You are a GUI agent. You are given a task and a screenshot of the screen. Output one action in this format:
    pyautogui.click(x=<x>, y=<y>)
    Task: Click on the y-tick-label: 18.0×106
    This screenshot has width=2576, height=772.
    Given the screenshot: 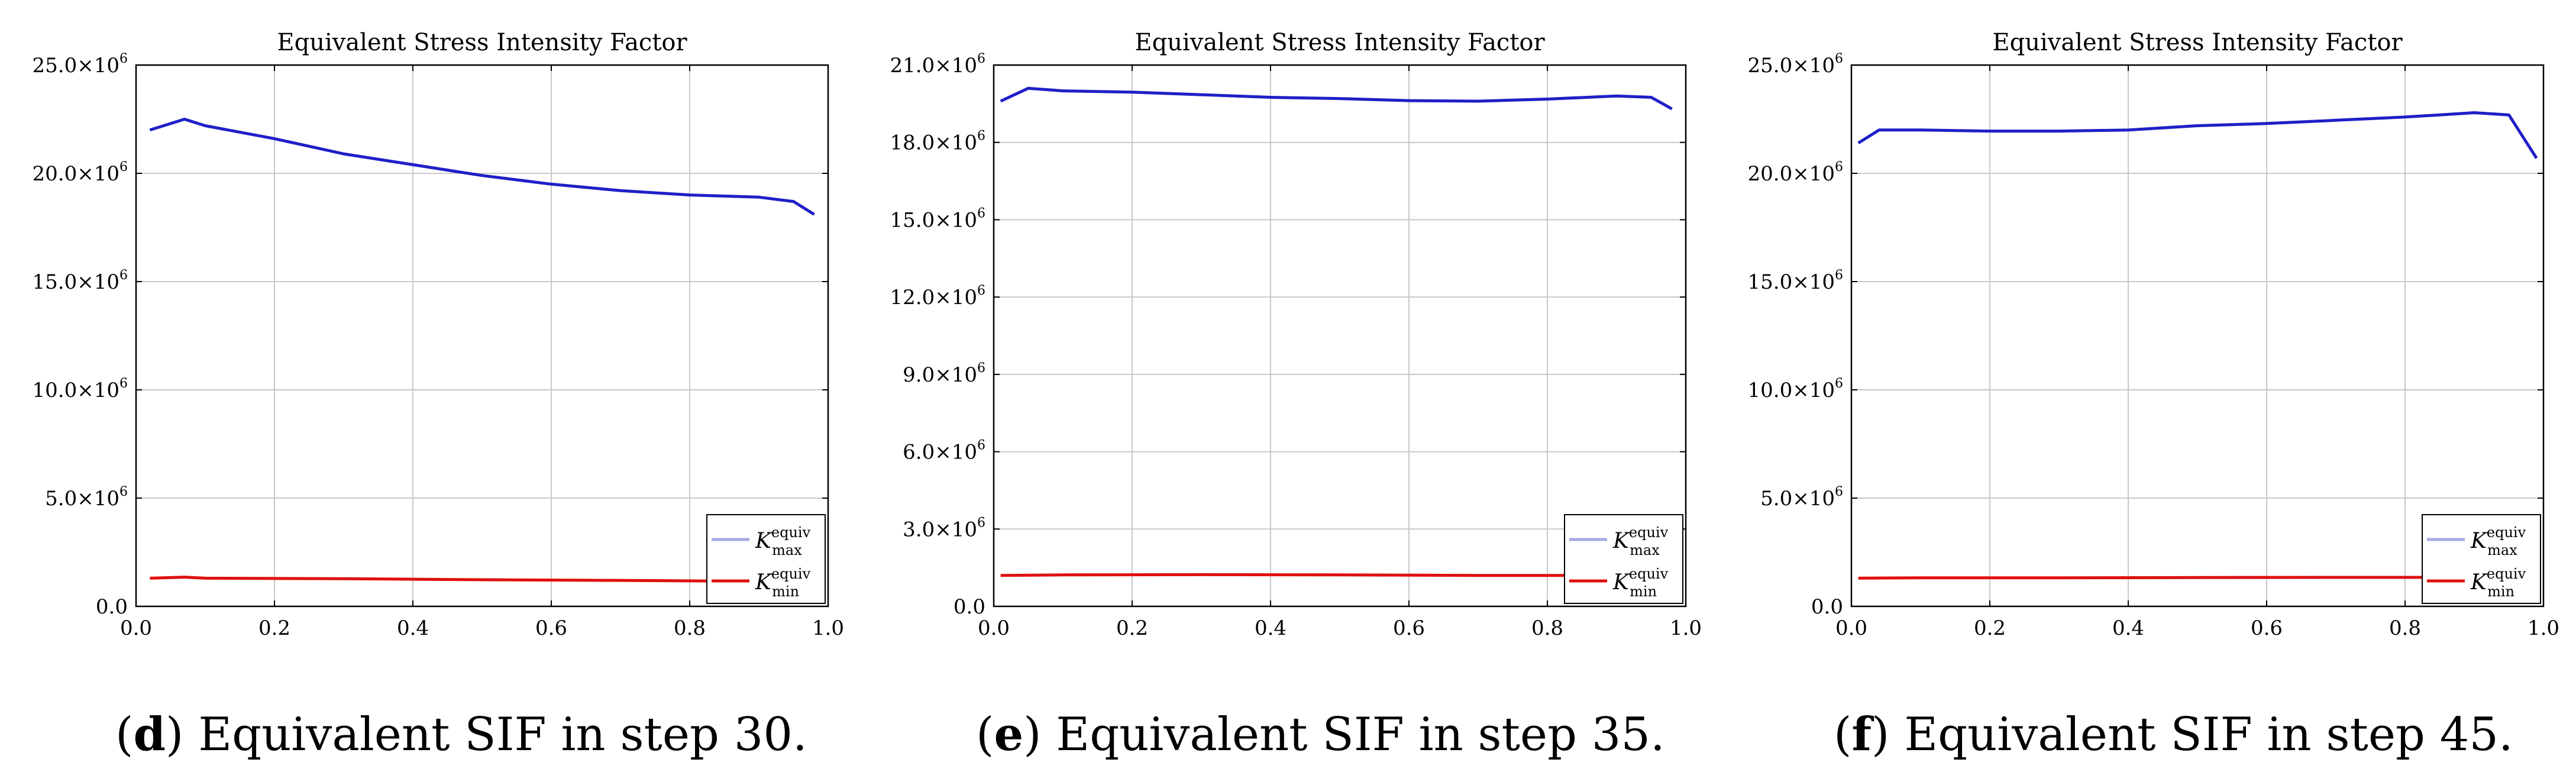 What is the action you would take?
    pyautogui.click(x=937, y=142)
    